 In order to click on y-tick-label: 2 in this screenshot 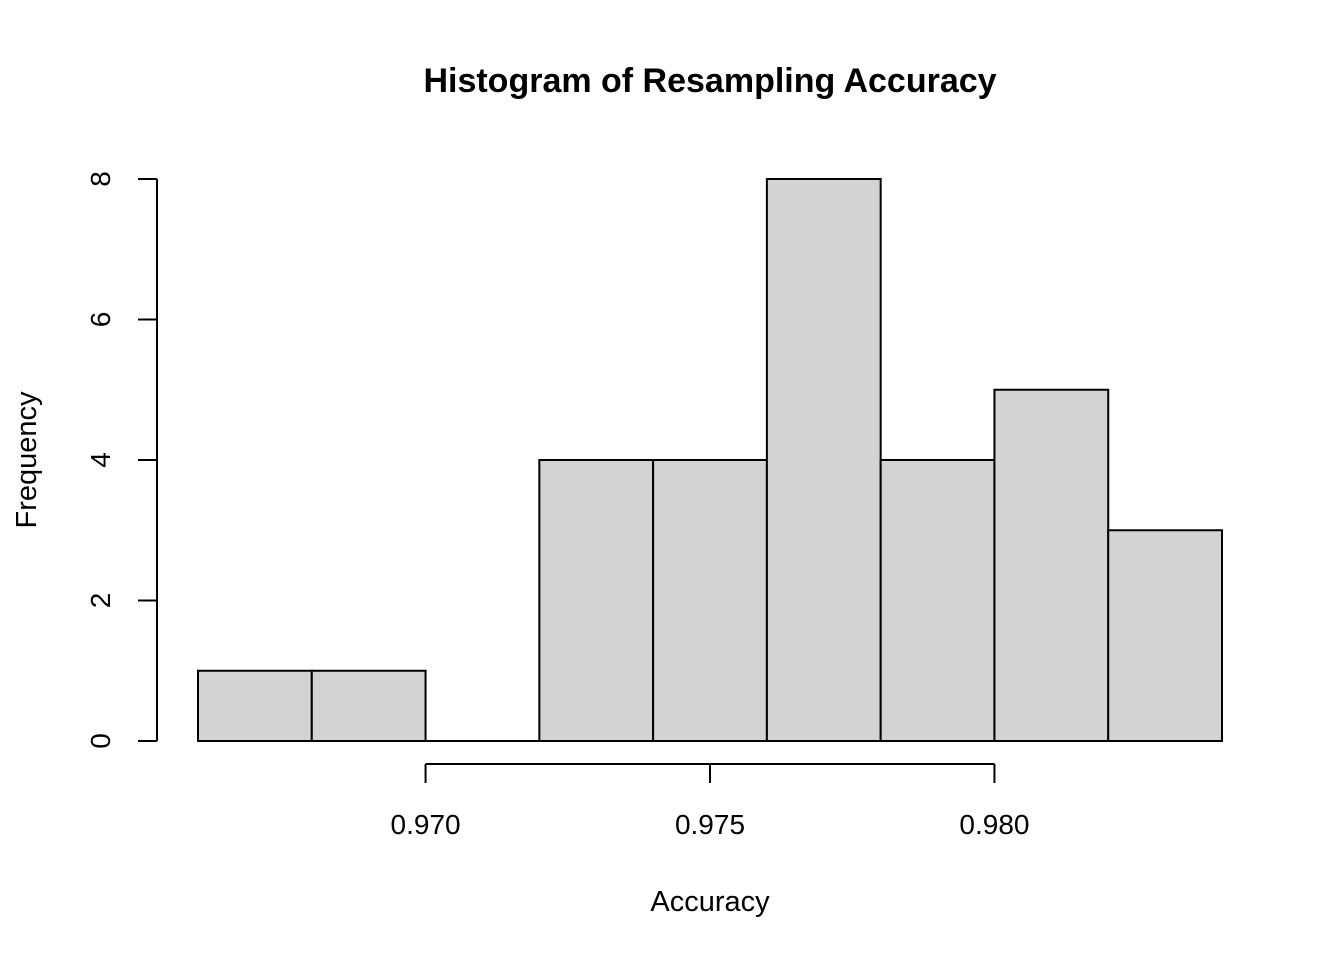, I will do `click(100, 601)`.